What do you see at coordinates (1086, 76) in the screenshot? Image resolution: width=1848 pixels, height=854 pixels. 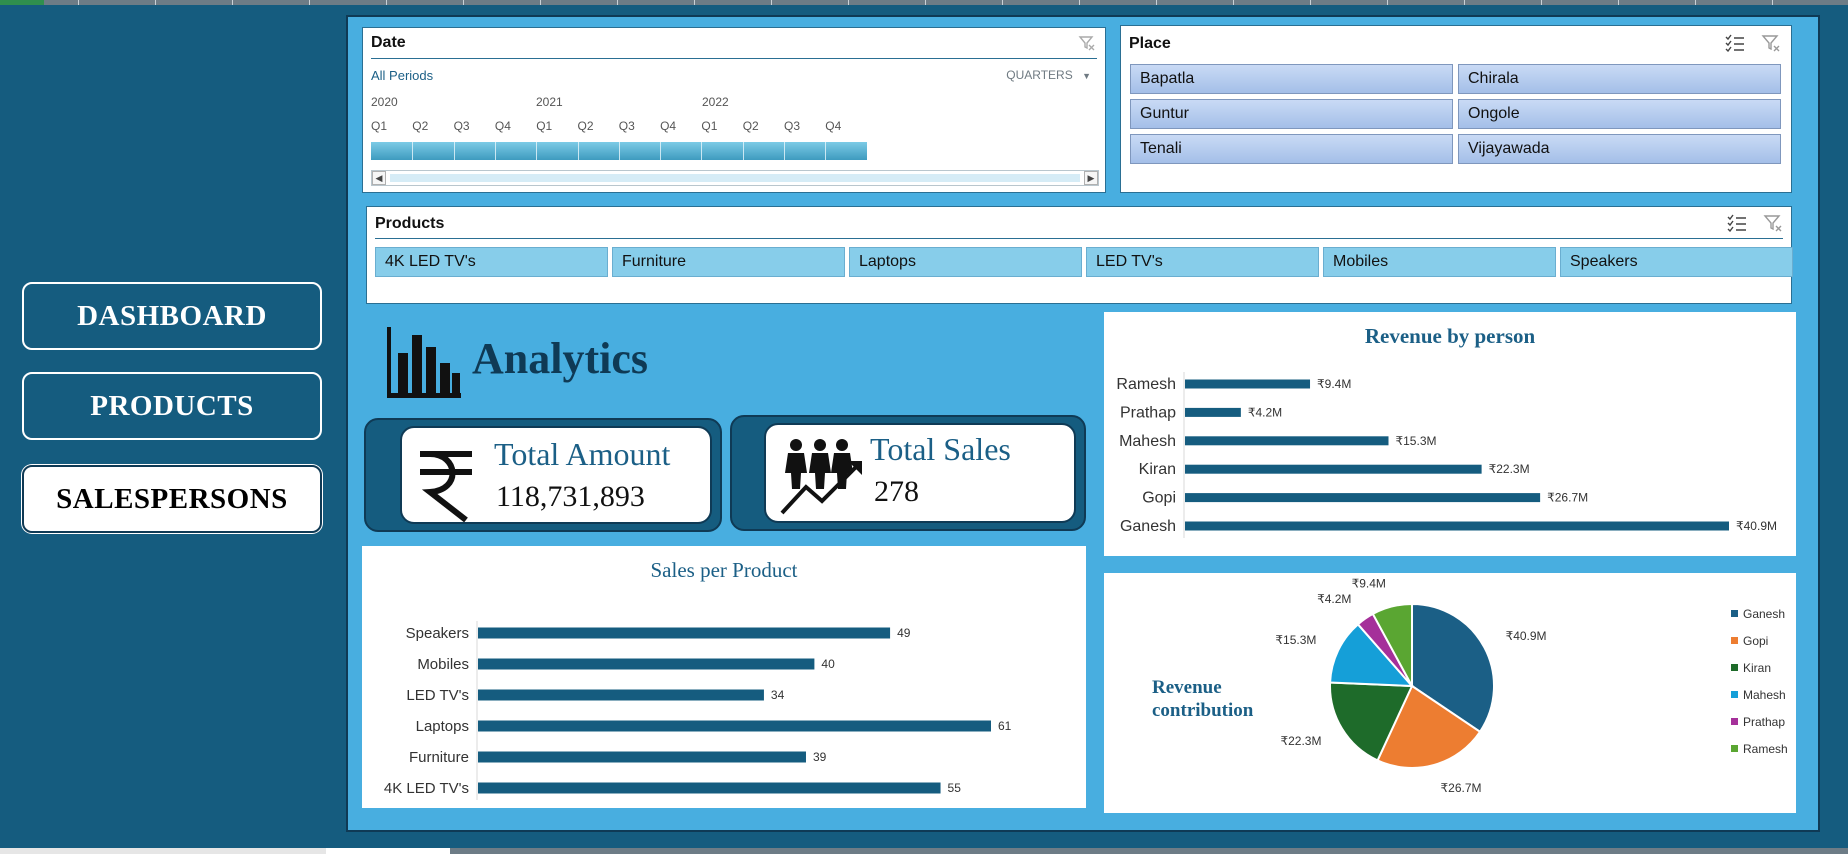 I see `chevron-down-icon: ▼` at bounding box center [1086, 76].